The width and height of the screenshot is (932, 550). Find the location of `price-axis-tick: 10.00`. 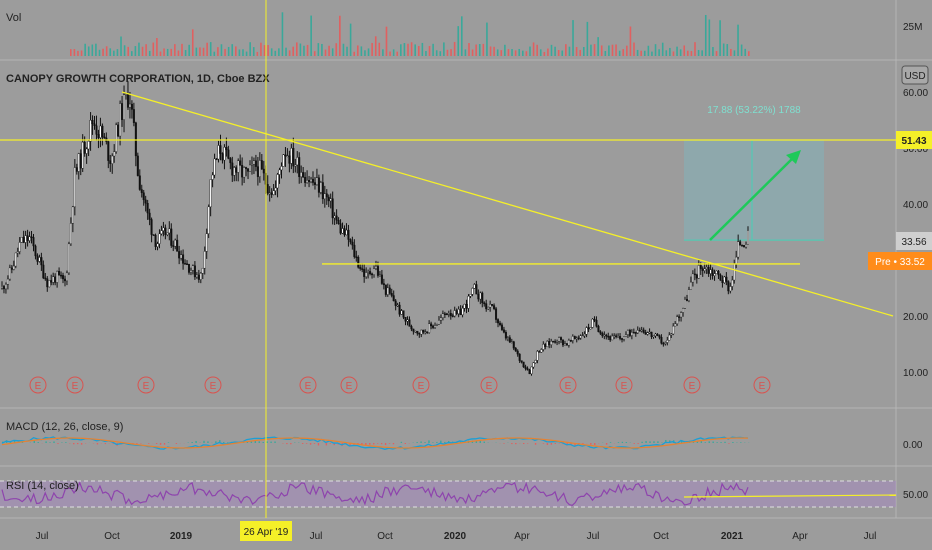

price-axis-tick: 10.00 is located at coordinates (915, 373).